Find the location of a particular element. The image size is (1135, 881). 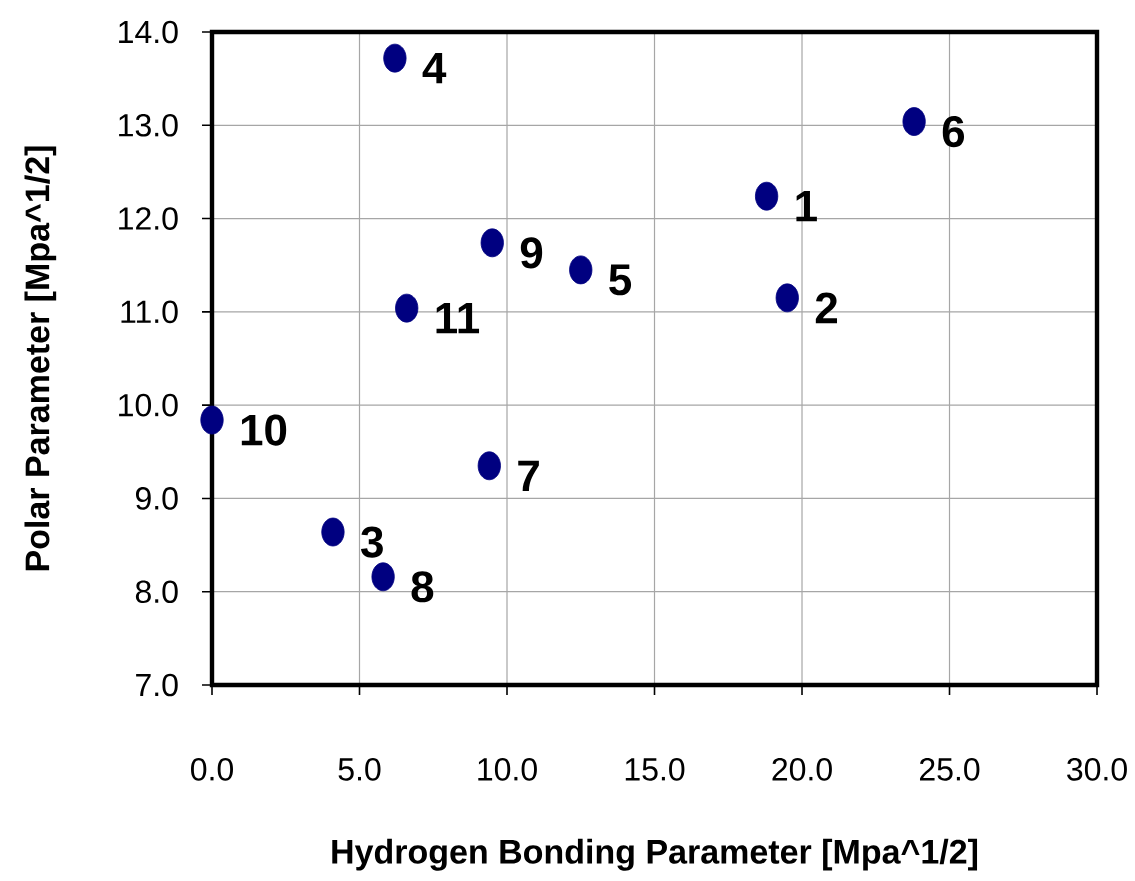

y-tick-label: 14.0 is located at coordinates (148, 32).